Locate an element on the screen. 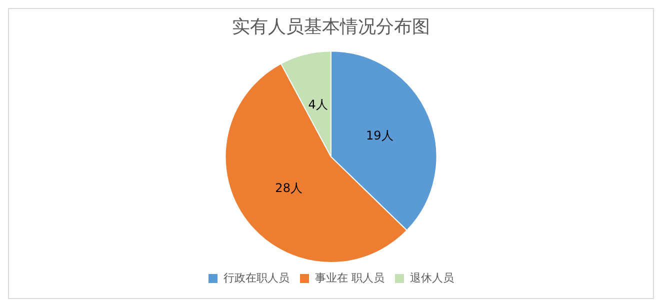 The image size is (662, 307). legend-label: 退休人员 is located at coordinates (432, 277).